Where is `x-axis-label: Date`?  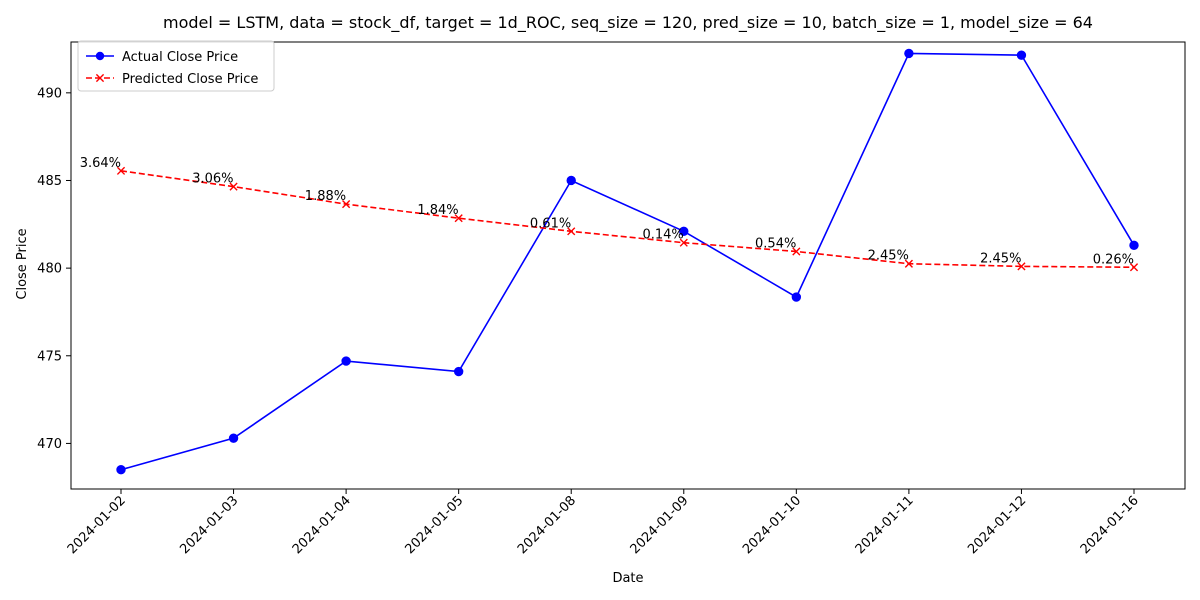
x-axis-label: Date is located at coordinates (627, 578).